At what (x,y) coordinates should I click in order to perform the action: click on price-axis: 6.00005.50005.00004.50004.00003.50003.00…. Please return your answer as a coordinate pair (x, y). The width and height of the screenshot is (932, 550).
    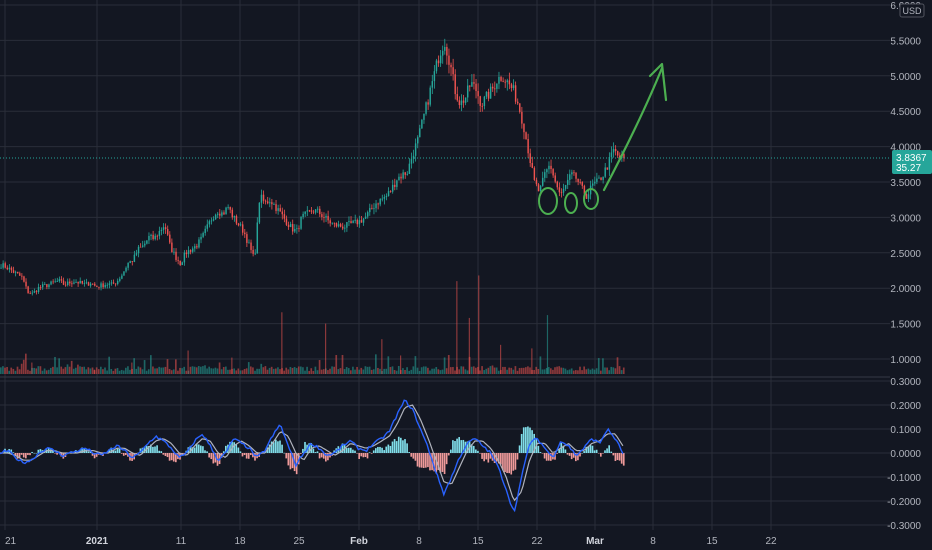
    Looking at the image, I should click on (905, 183).